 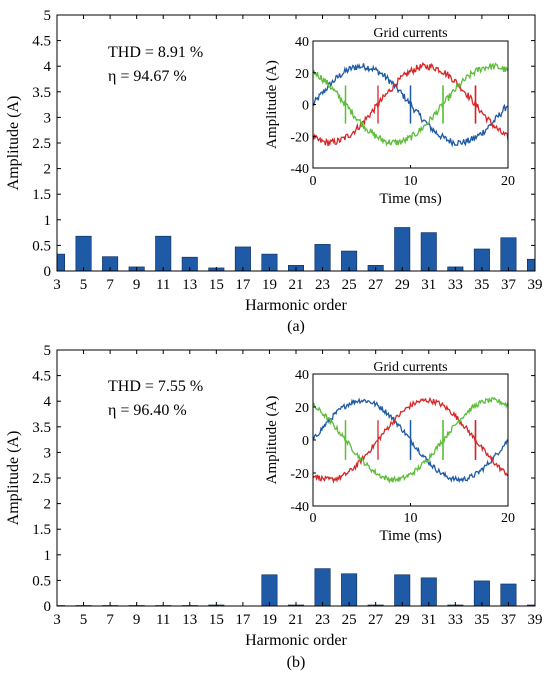 What do you see at coordinates (147, 76) in the screenshot?
I see `efficiency-annotation: η = 94.67 %` at bounding box center [147, 76].